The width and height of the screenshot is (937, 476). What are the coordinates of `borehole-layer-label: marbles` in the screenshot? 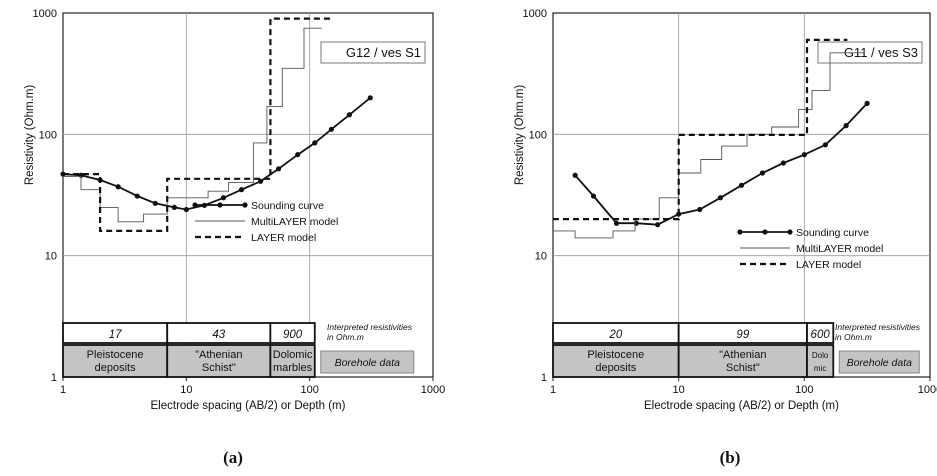 It's located at (293, 368).